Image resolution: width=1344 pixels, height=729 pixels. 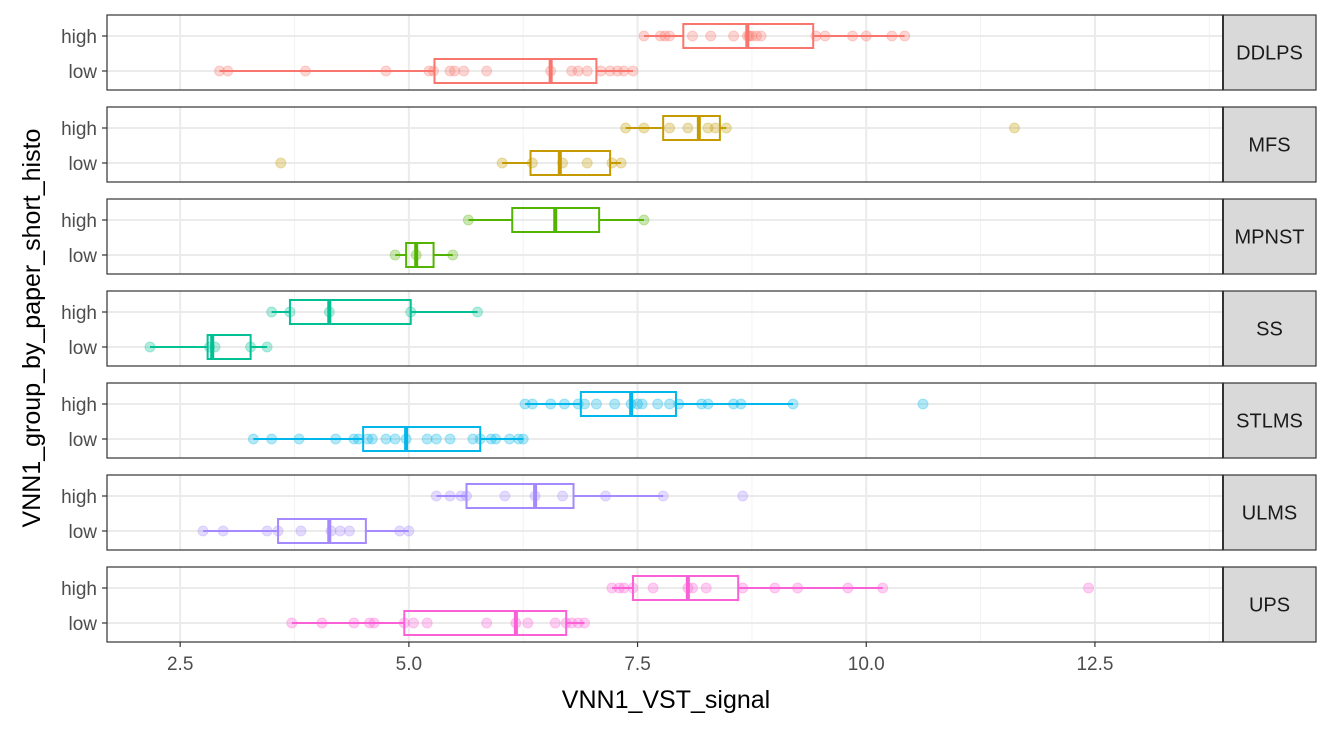 What do you see at coordinates (409, 664) in the screenshot?
I see `x-tick-label: 5.0` at bounding box center [409, 664].